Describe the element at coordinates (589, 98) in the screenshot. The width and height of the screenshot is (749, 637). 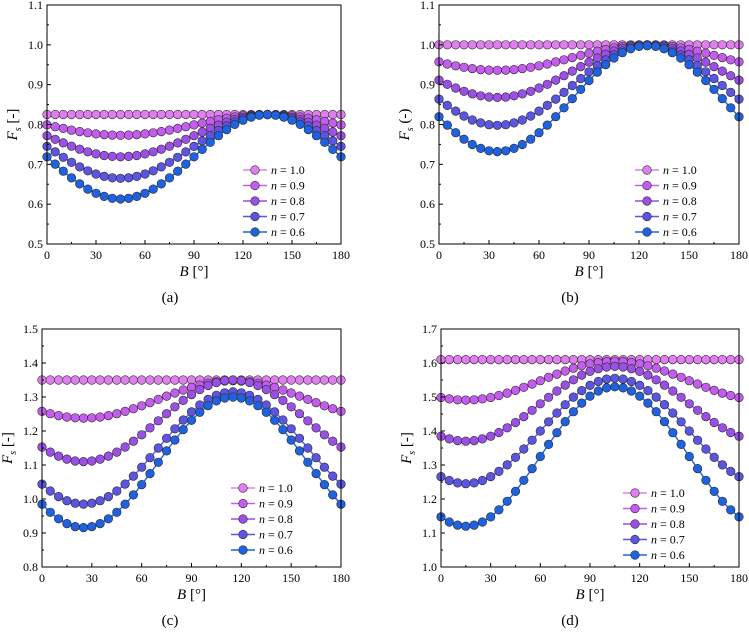
I see `series-0.6` at that location.